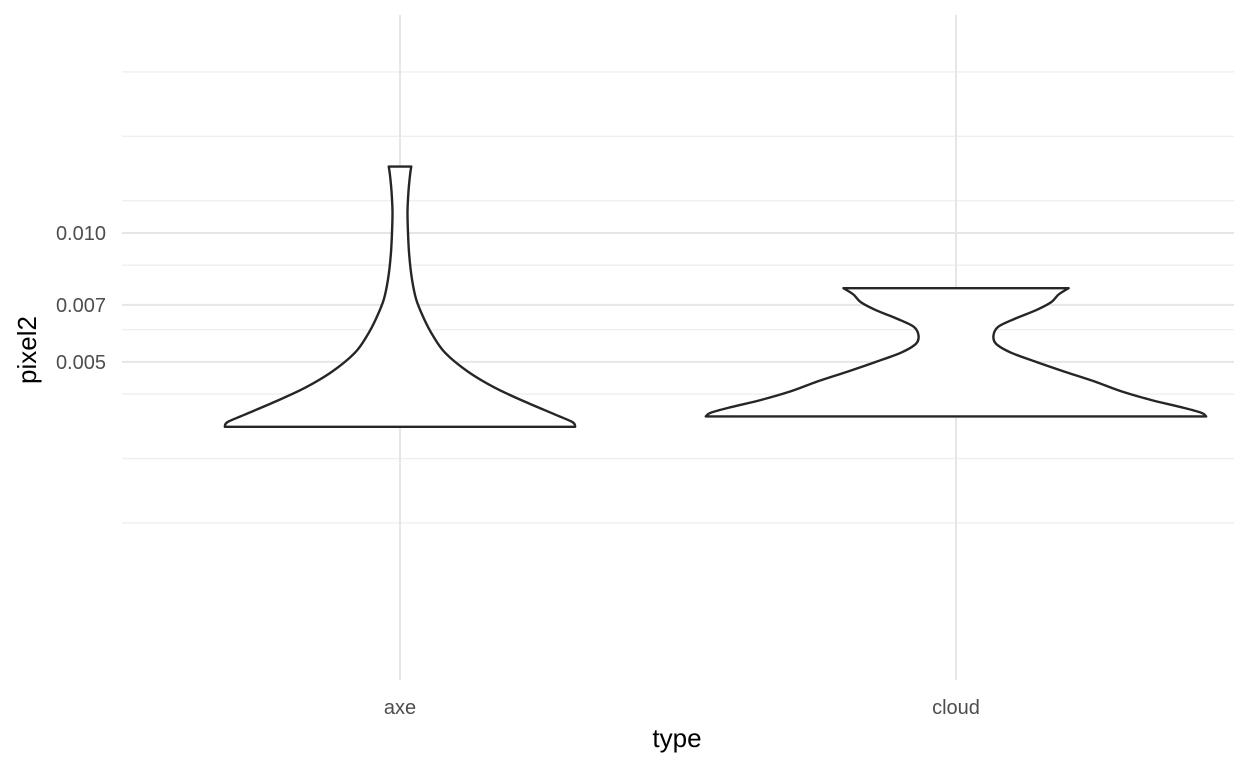 The image size is (1248, 768). I want to click on x-tick-label: axe, so click(400, 708).